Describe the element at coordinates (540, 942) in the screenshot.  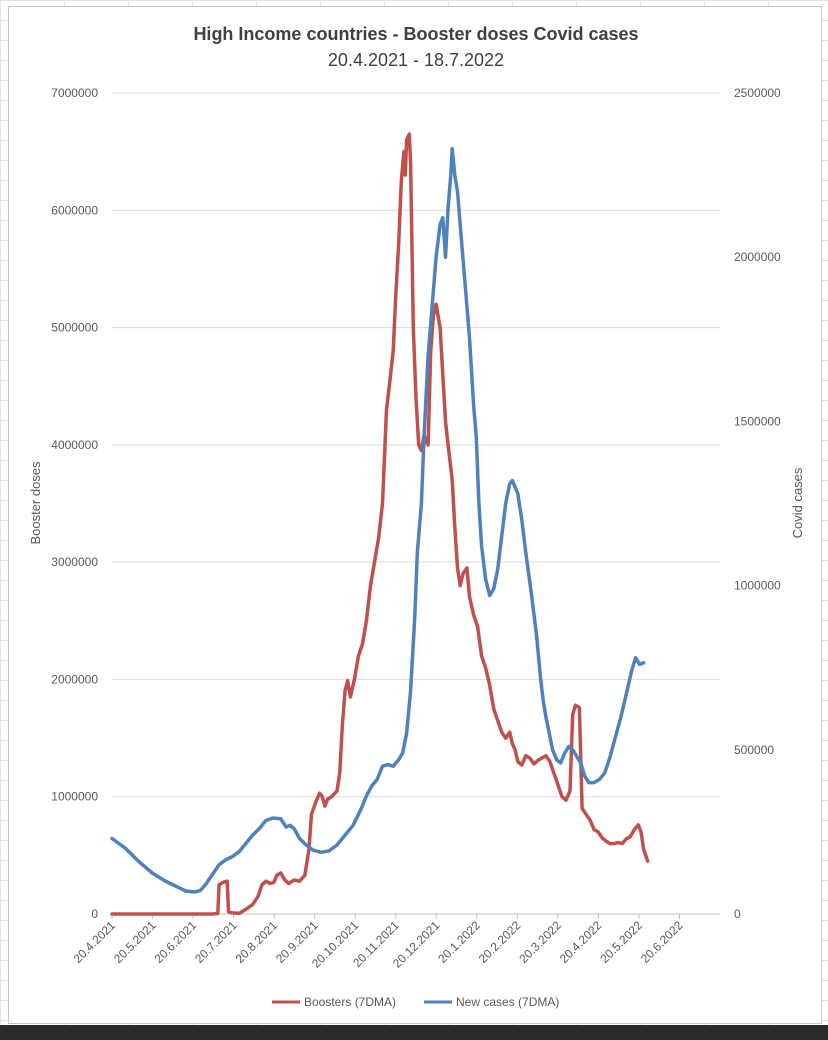
I see `x-tick-label: 20.3.2022` at that location.